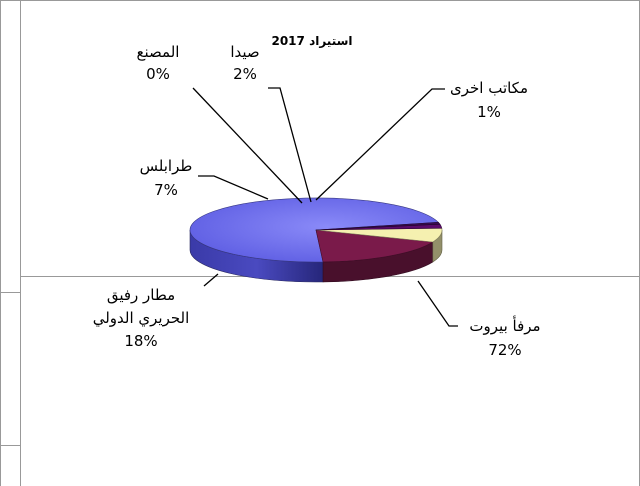 The height and width of the screenshot is (486, 640). I want to click on slice-name-other: مكاتب اخرى, so click(489, 88).